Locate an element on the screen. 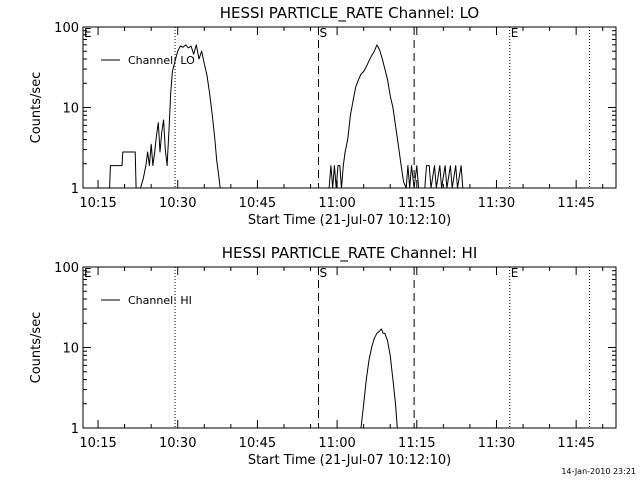 This screenshot has height=480, width=640. chart-title: HESSI PARTICLE_RATE Channel: LO is located at coordinates (349, 13).